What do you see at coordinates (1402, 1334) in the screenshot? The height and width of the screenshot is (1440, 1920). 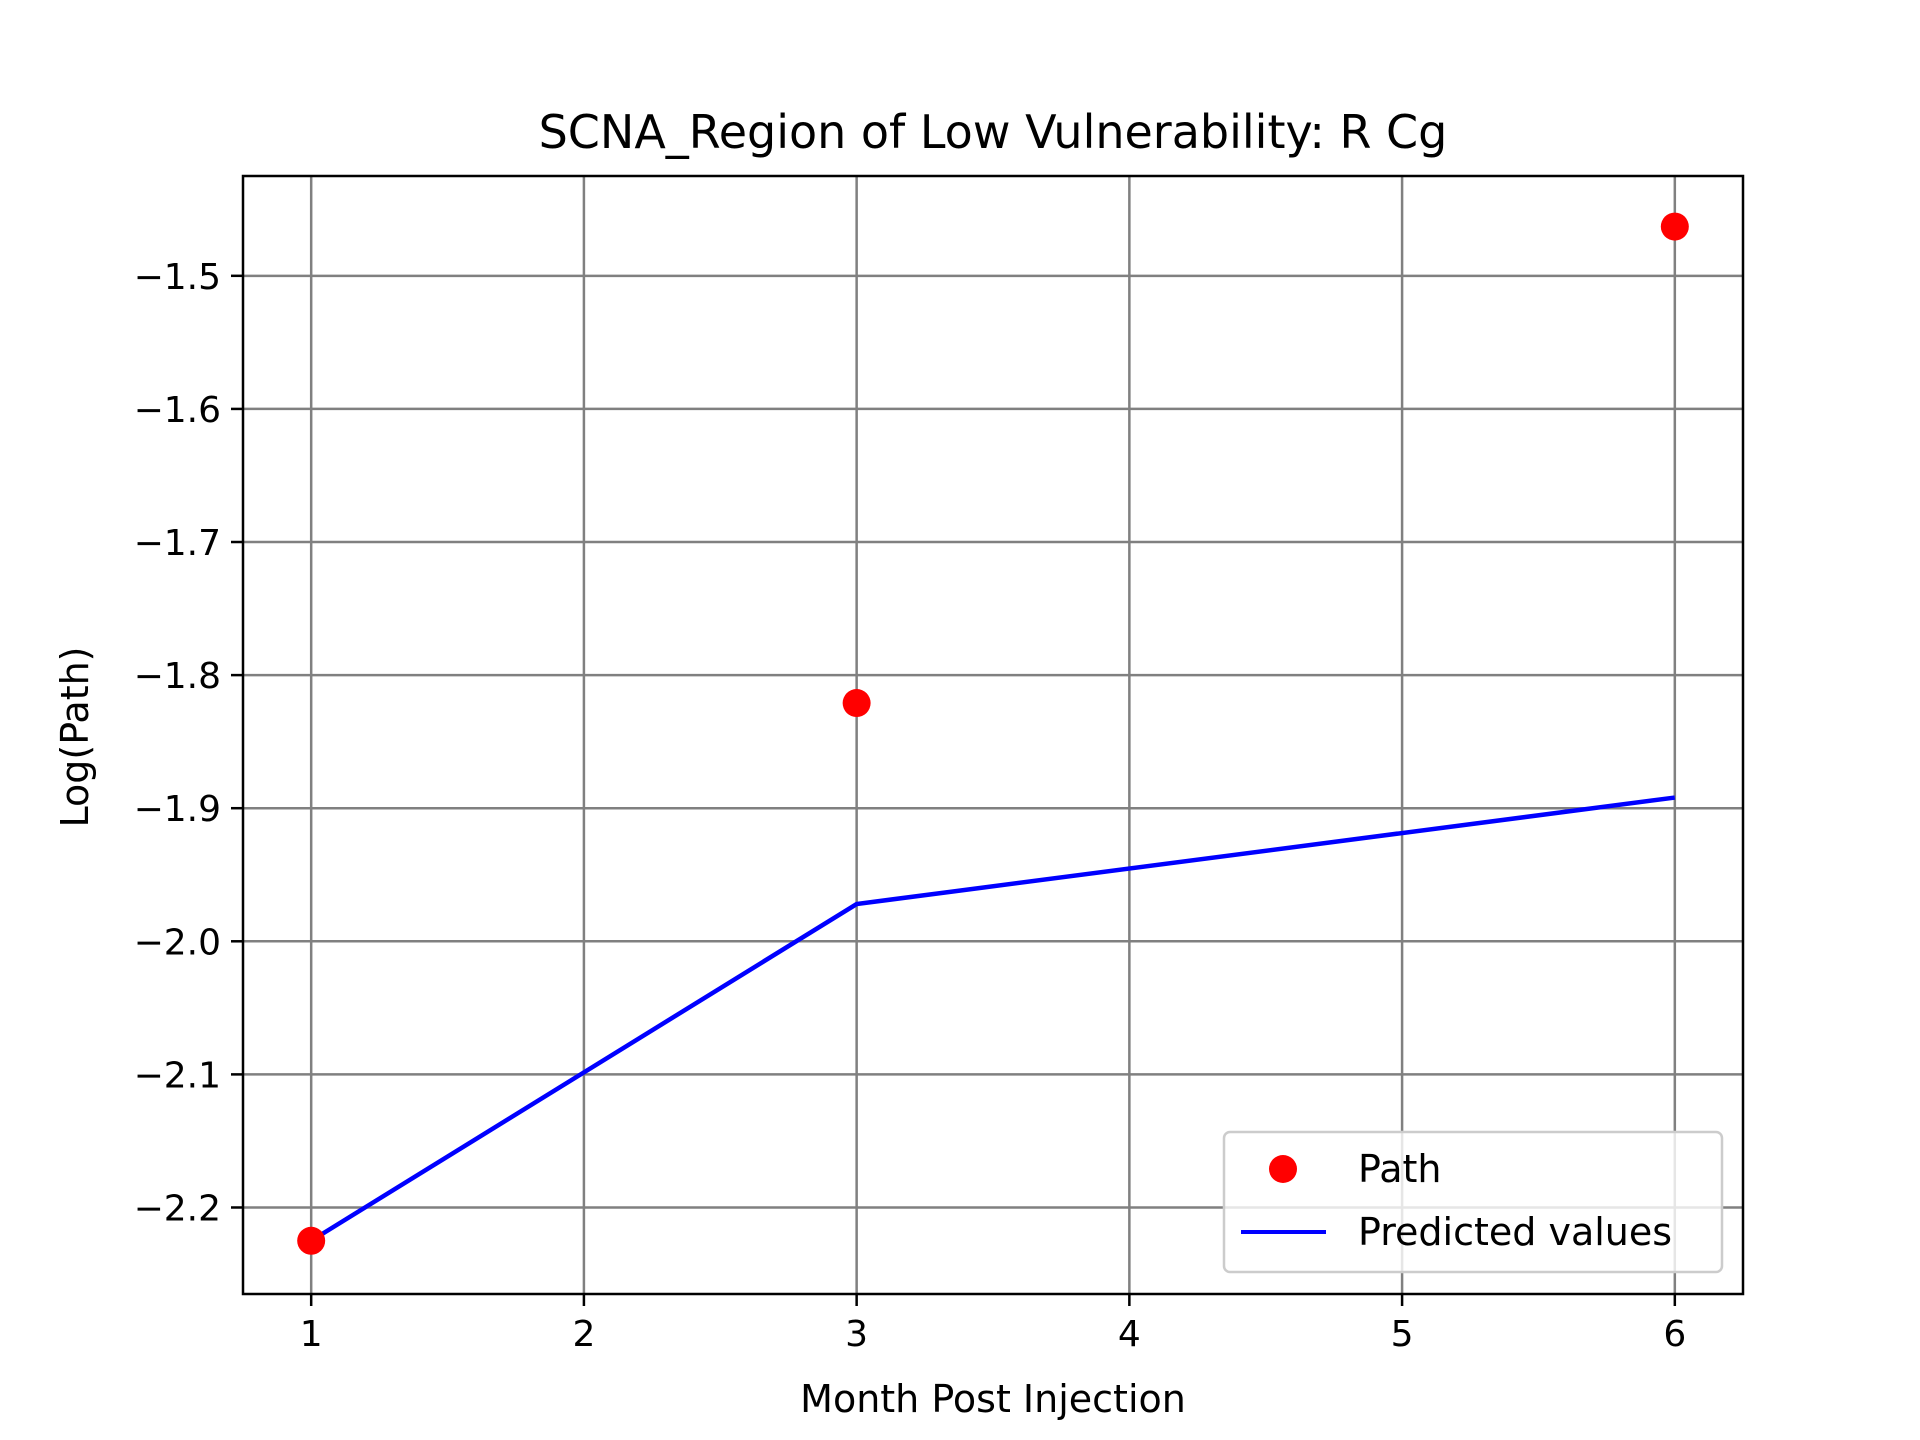 I see `x-tick-label: 5` at bounding box center [1402, 1334].